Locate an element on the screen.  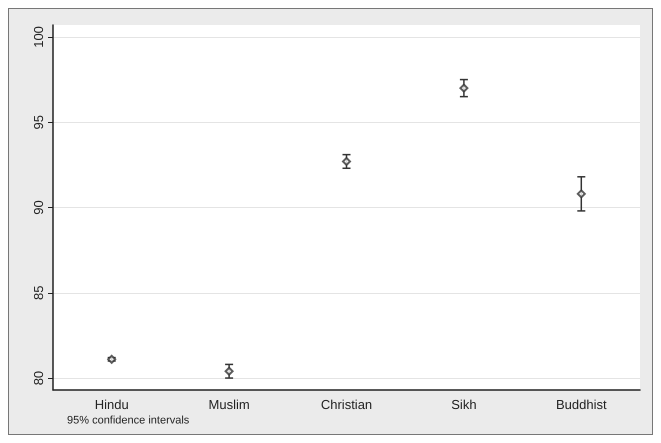
x-tick-label: Christian is located at coordinates (346, 404).